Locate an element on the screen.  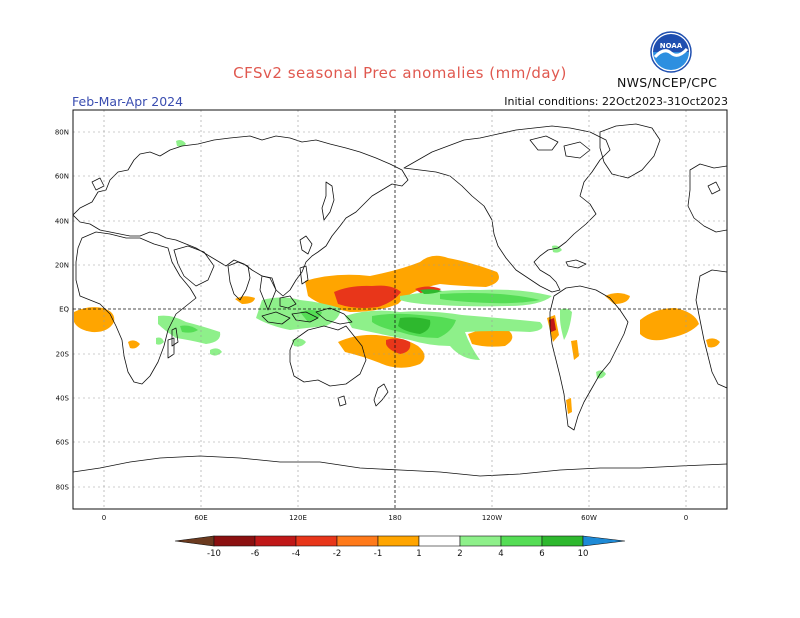
colorbar-label: -10 is located at coordinates (214, 554).